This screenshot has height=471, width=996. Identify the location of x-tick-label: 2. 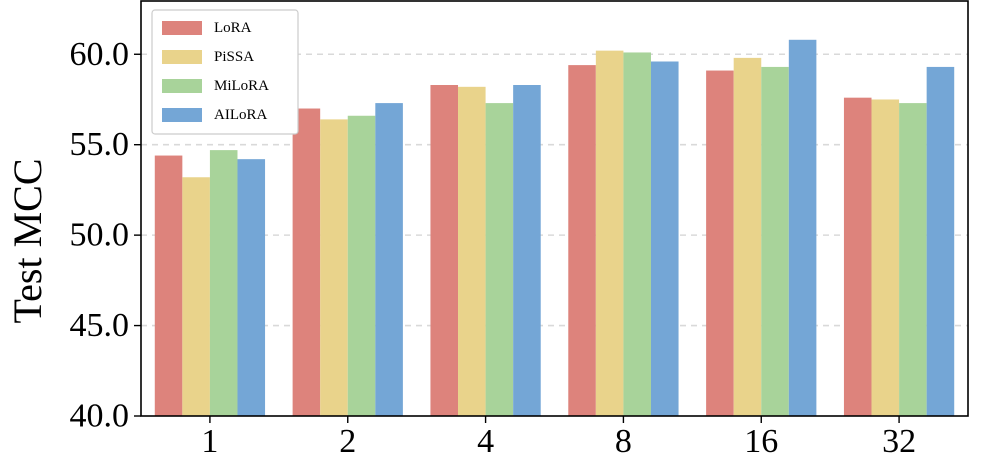
(347, 441).